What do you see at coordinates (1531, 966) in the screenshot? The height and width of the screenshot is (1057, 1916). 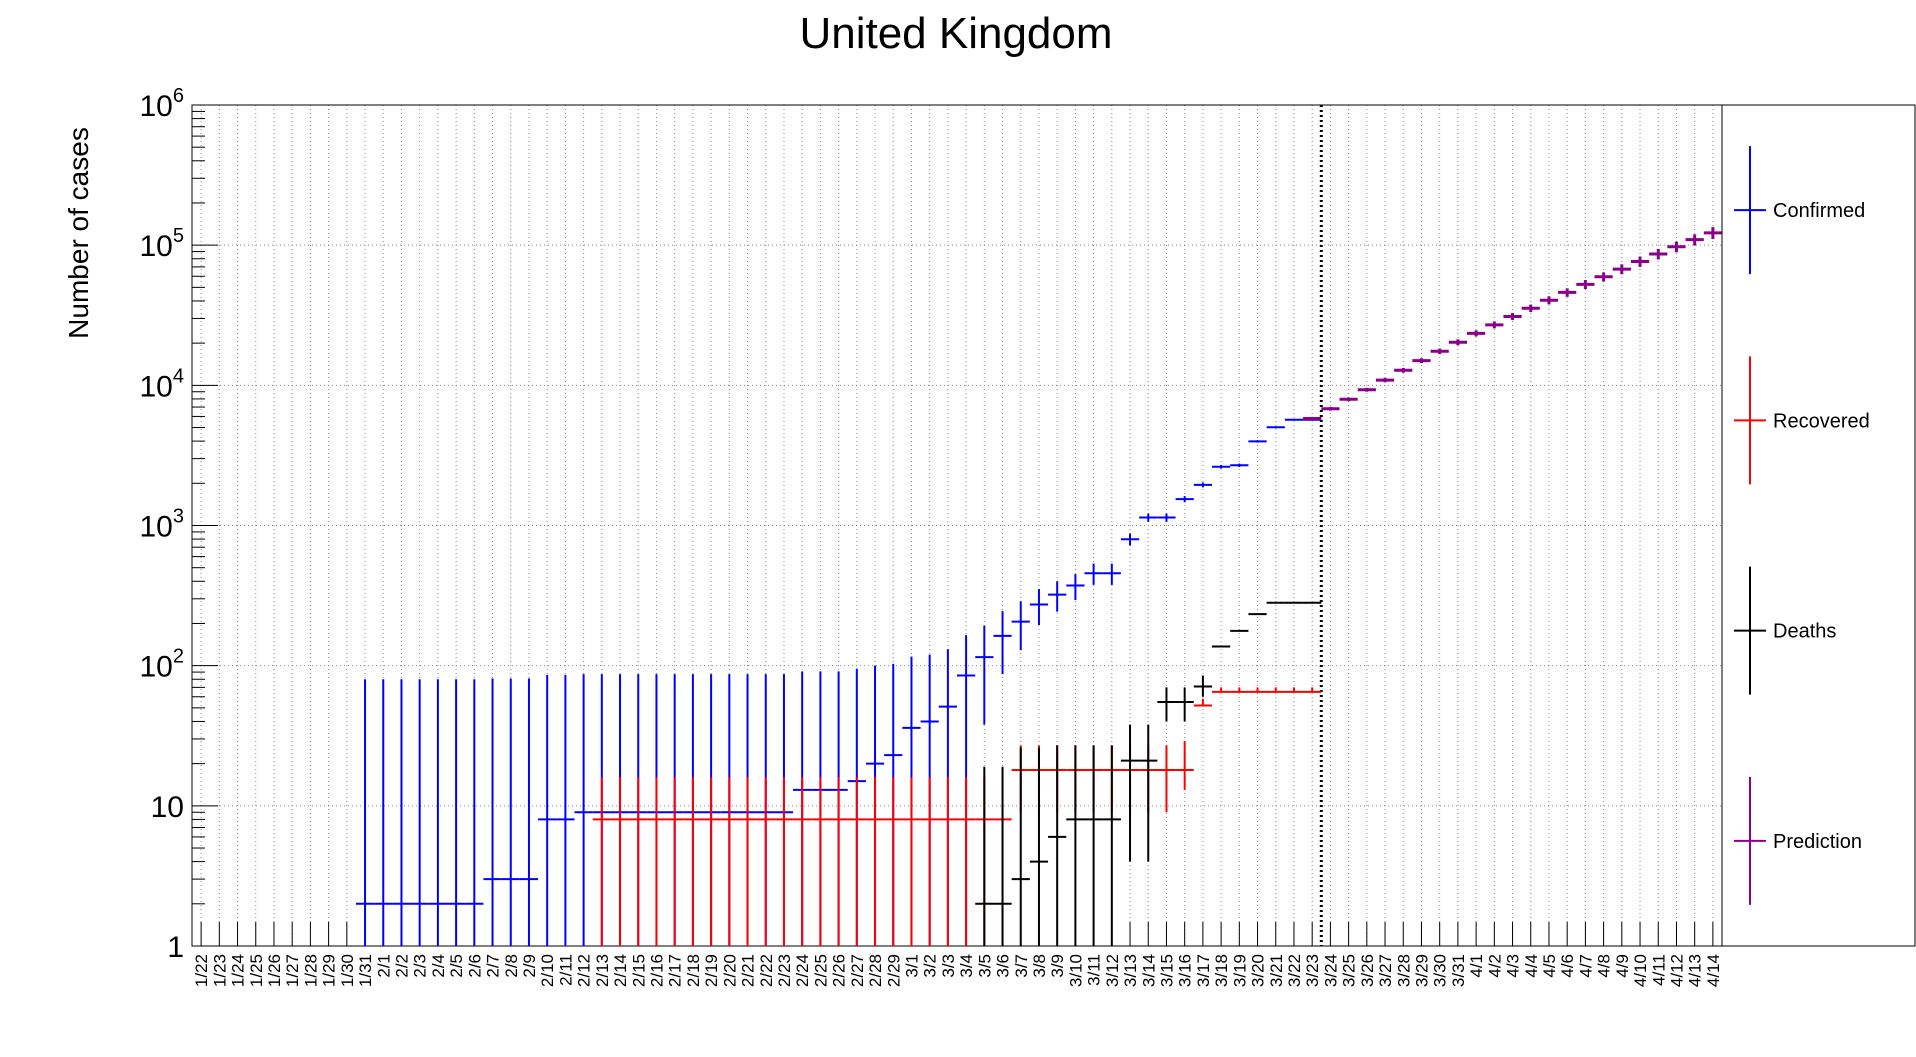 I see `x-tick-label: 4/4` at bounding box center [1531, 966].